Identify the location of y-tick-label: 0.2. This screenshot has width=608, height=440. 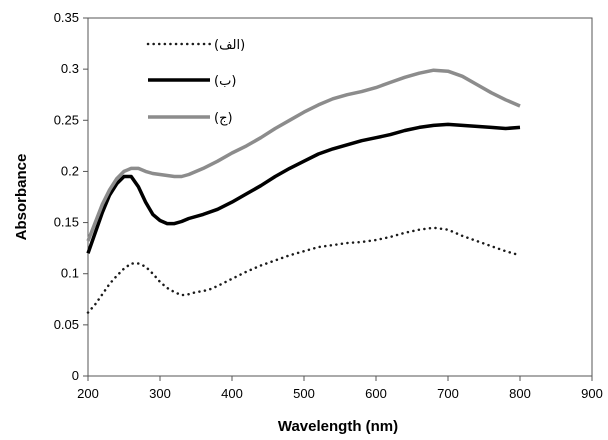
(70, 170).